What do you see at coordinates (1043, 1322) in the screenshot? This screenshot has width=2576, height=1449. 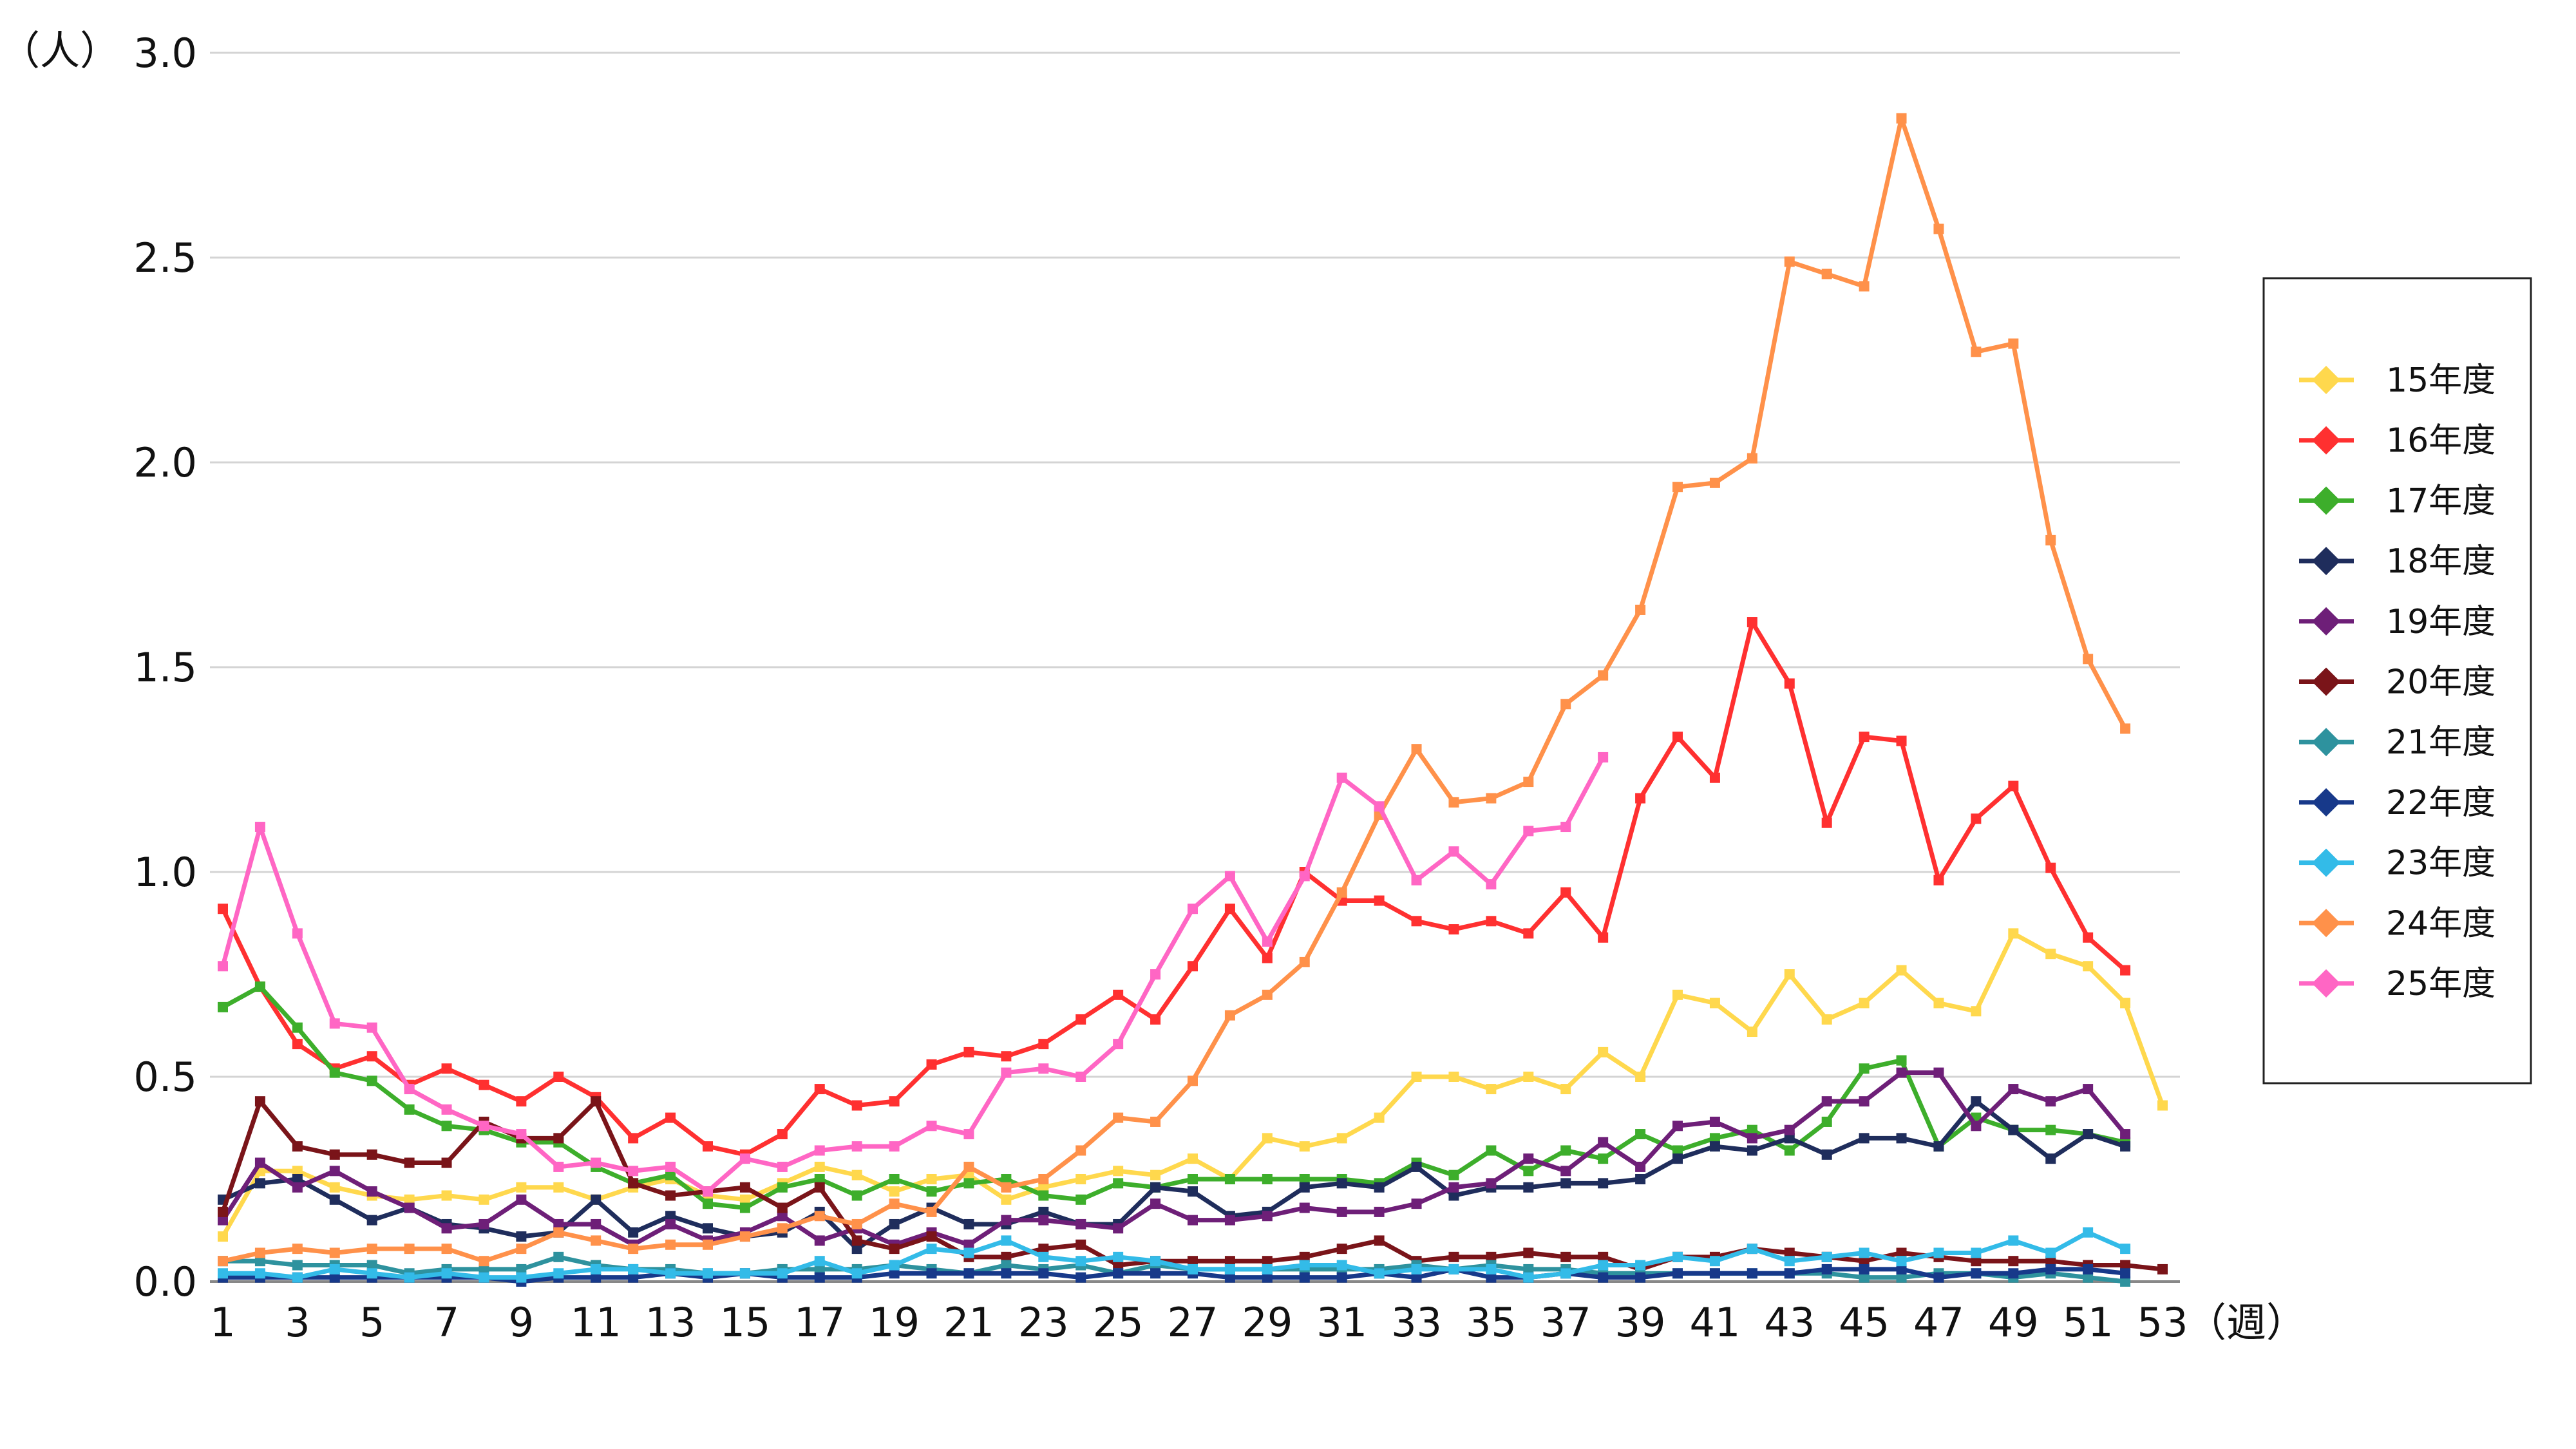 I see `x-tick-label: 23` at bounding box center [1043, 1322].